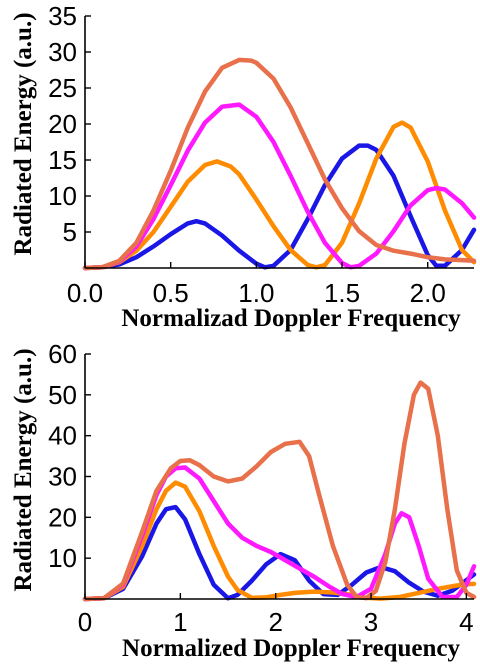 This screenshot has width=480, height=668. I want to click on y-tick-label: 60, so click(62, 354).